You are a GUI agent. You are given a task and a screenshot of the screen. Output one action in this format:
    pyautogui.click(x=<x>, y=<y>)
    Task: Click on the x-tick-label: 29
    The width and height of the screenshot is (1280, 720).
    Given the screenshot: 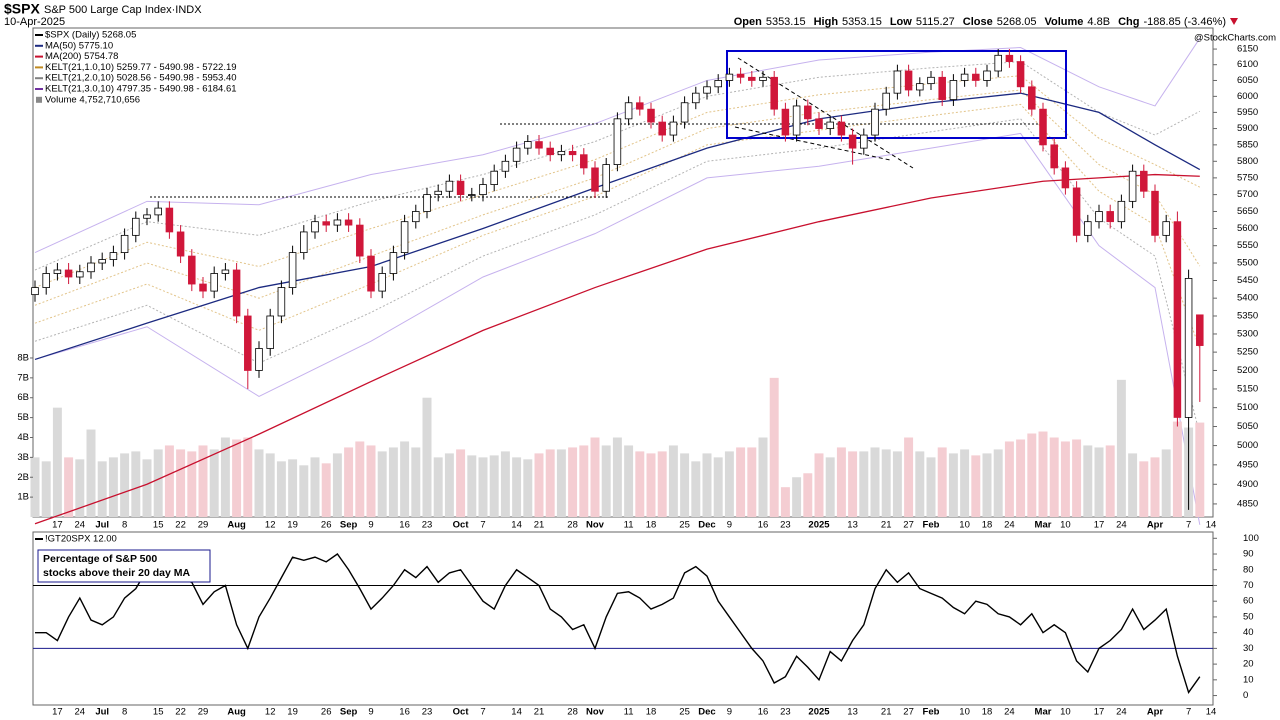 What is the action you would take?
    pyautogui.click(x=203, y=525)
    